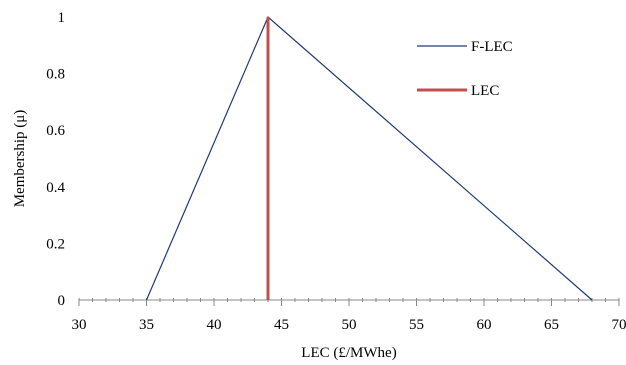 Image resolution: width=626 pixels, height=365 pixels. I want to click on y-tick-label: 1, so click(62, 18).